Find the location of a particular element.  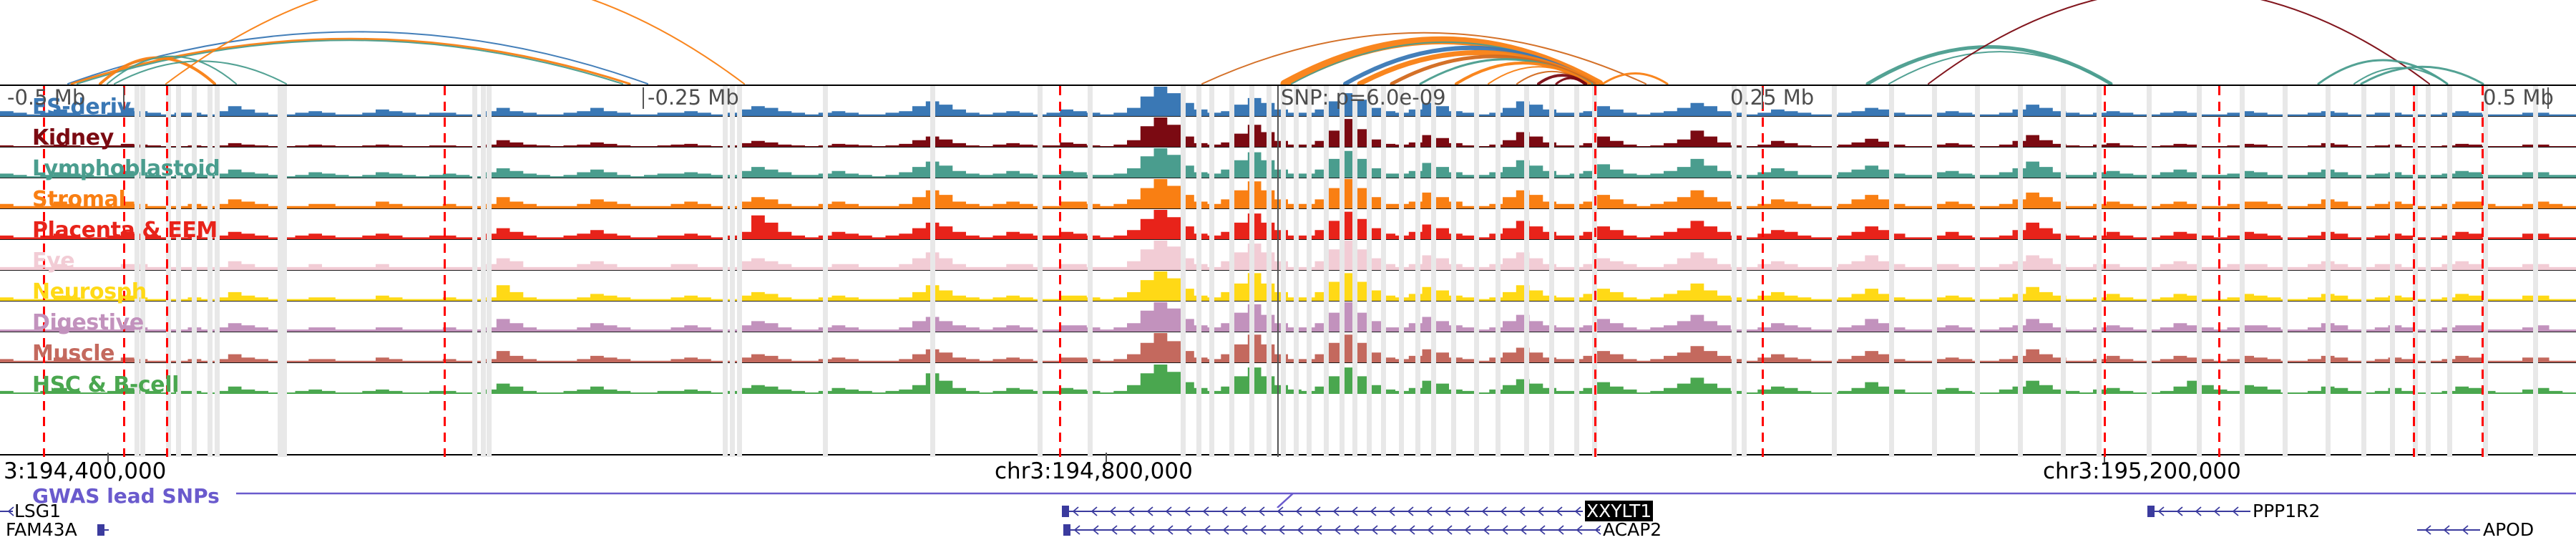

signal-track-placenta-eem: Placenta & EEM is located at coordinates (1288, 226).